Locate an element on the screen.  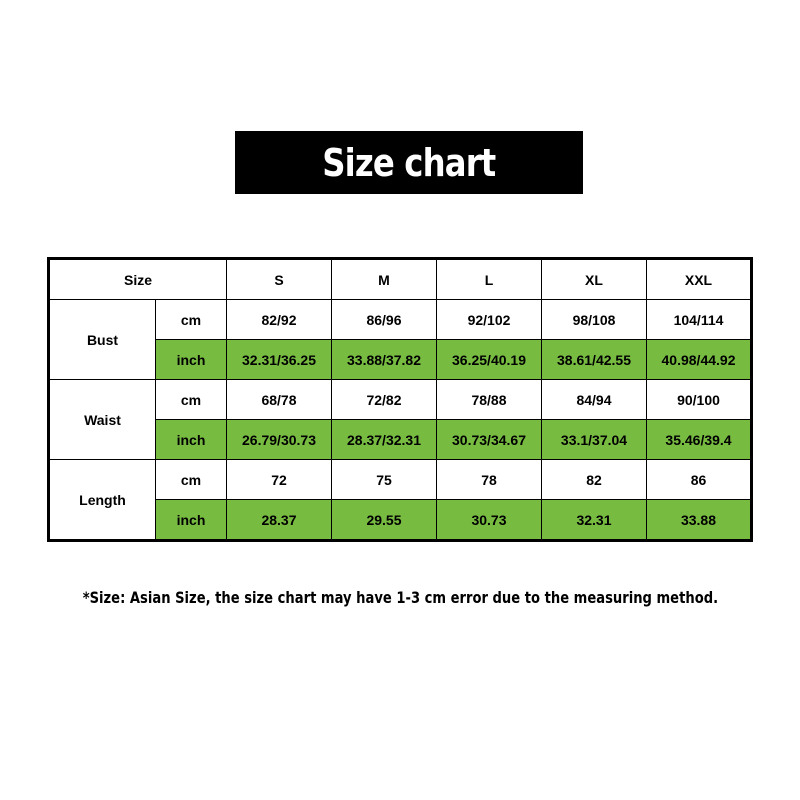
header-row: Size S M L XL XXL is located at coordinates (400, 279).